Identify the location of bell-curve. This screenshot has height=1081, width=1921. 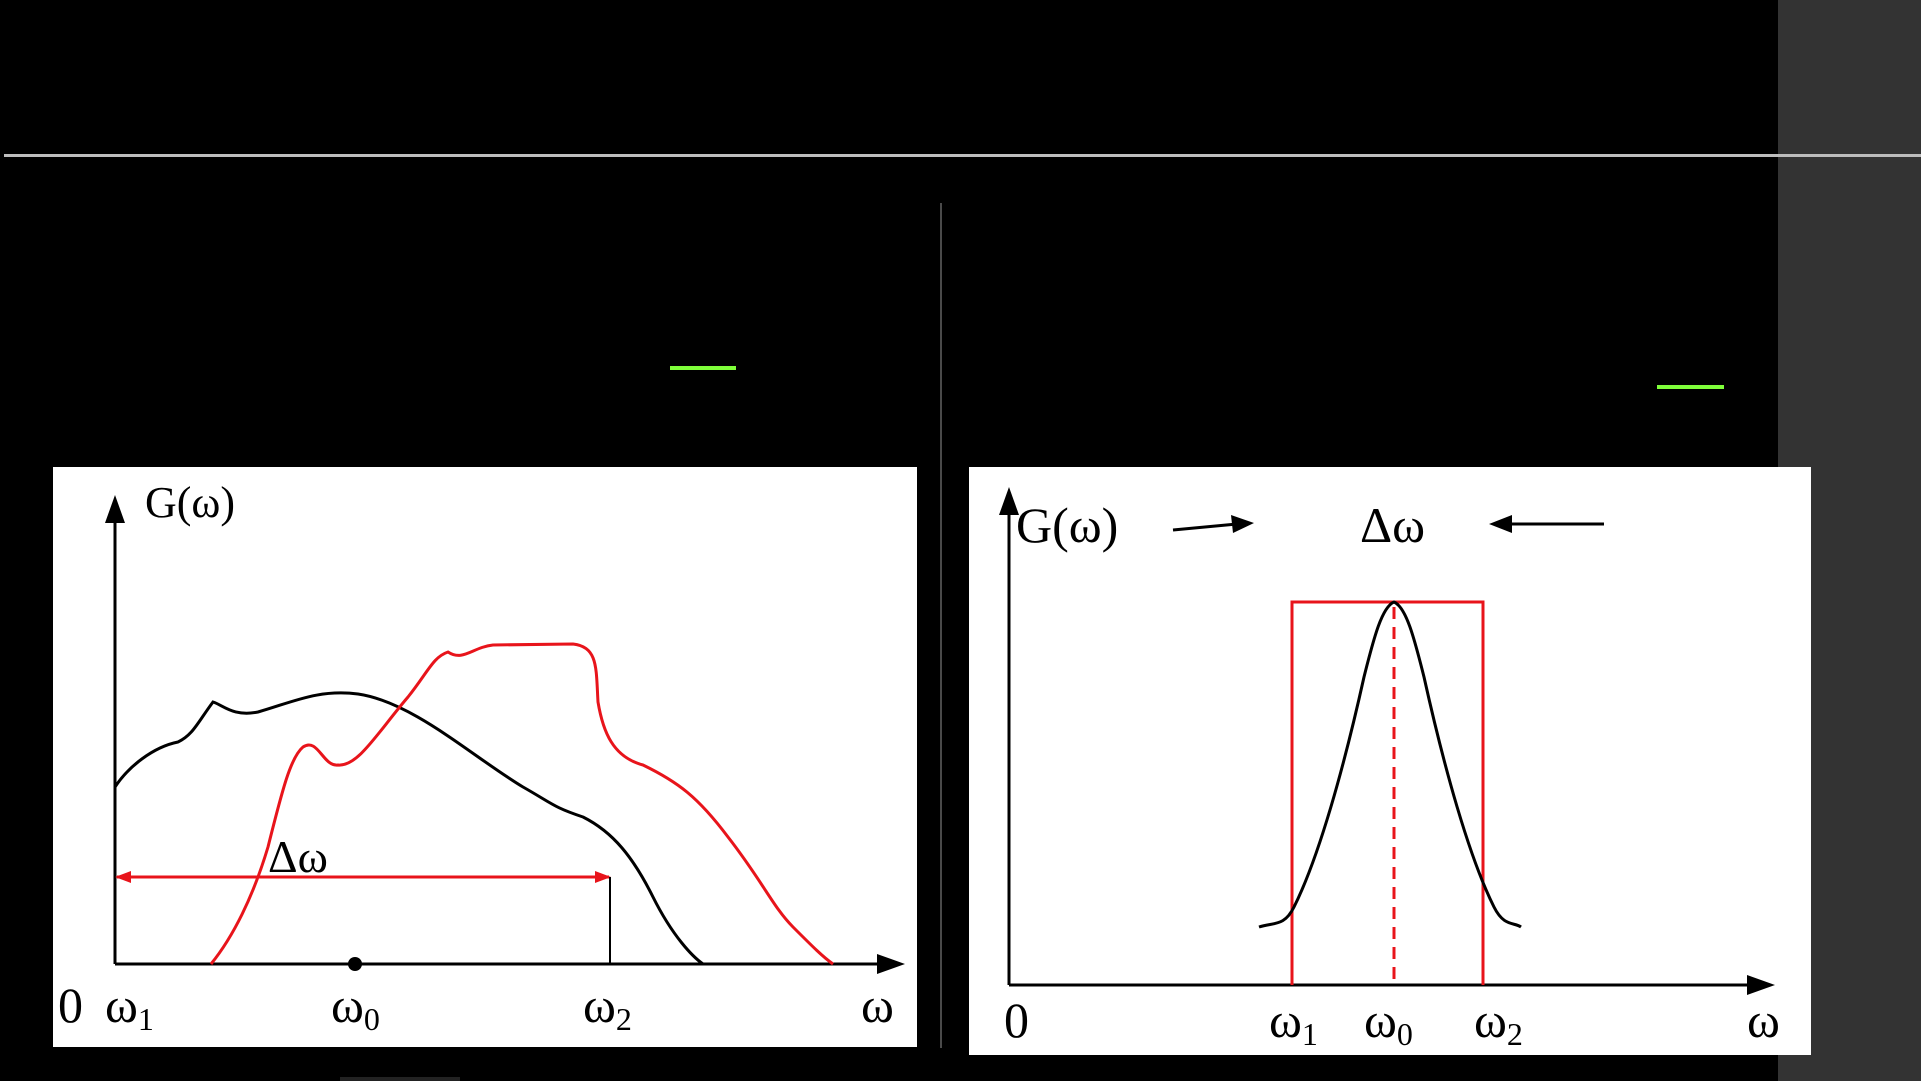
(1390, 764).